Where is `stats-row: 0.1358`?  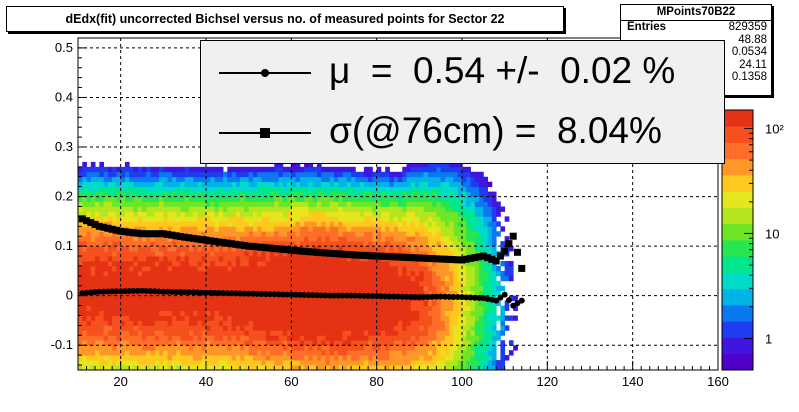 stats-row: 0.1358 is located at coordinates (696, 77).